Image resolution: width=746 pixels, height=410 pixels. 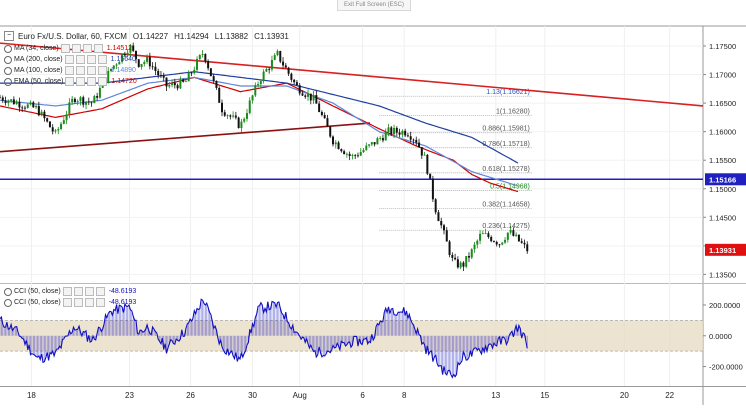 I want to click on x-tick-label: Aug, so click(x=300, y=395).